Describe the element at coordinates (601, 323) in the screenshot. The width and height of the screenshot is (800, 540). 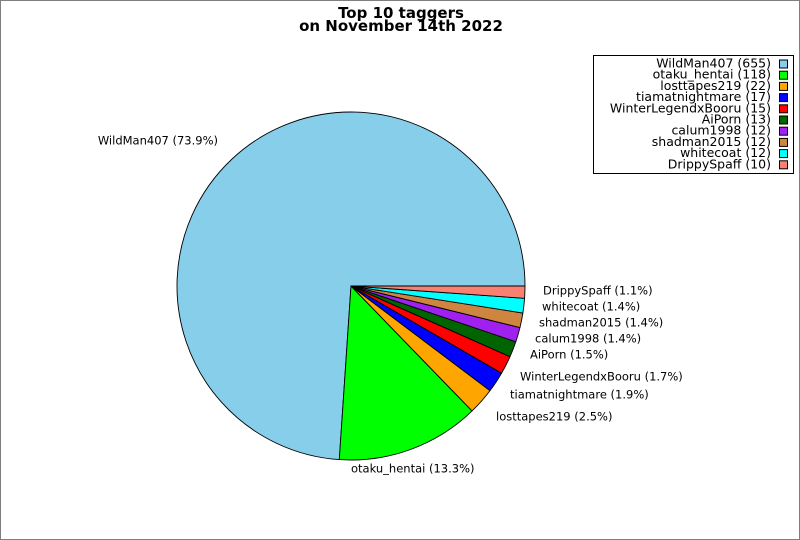
I see `slice-label: shadman2015 (1.4%)` at that location.